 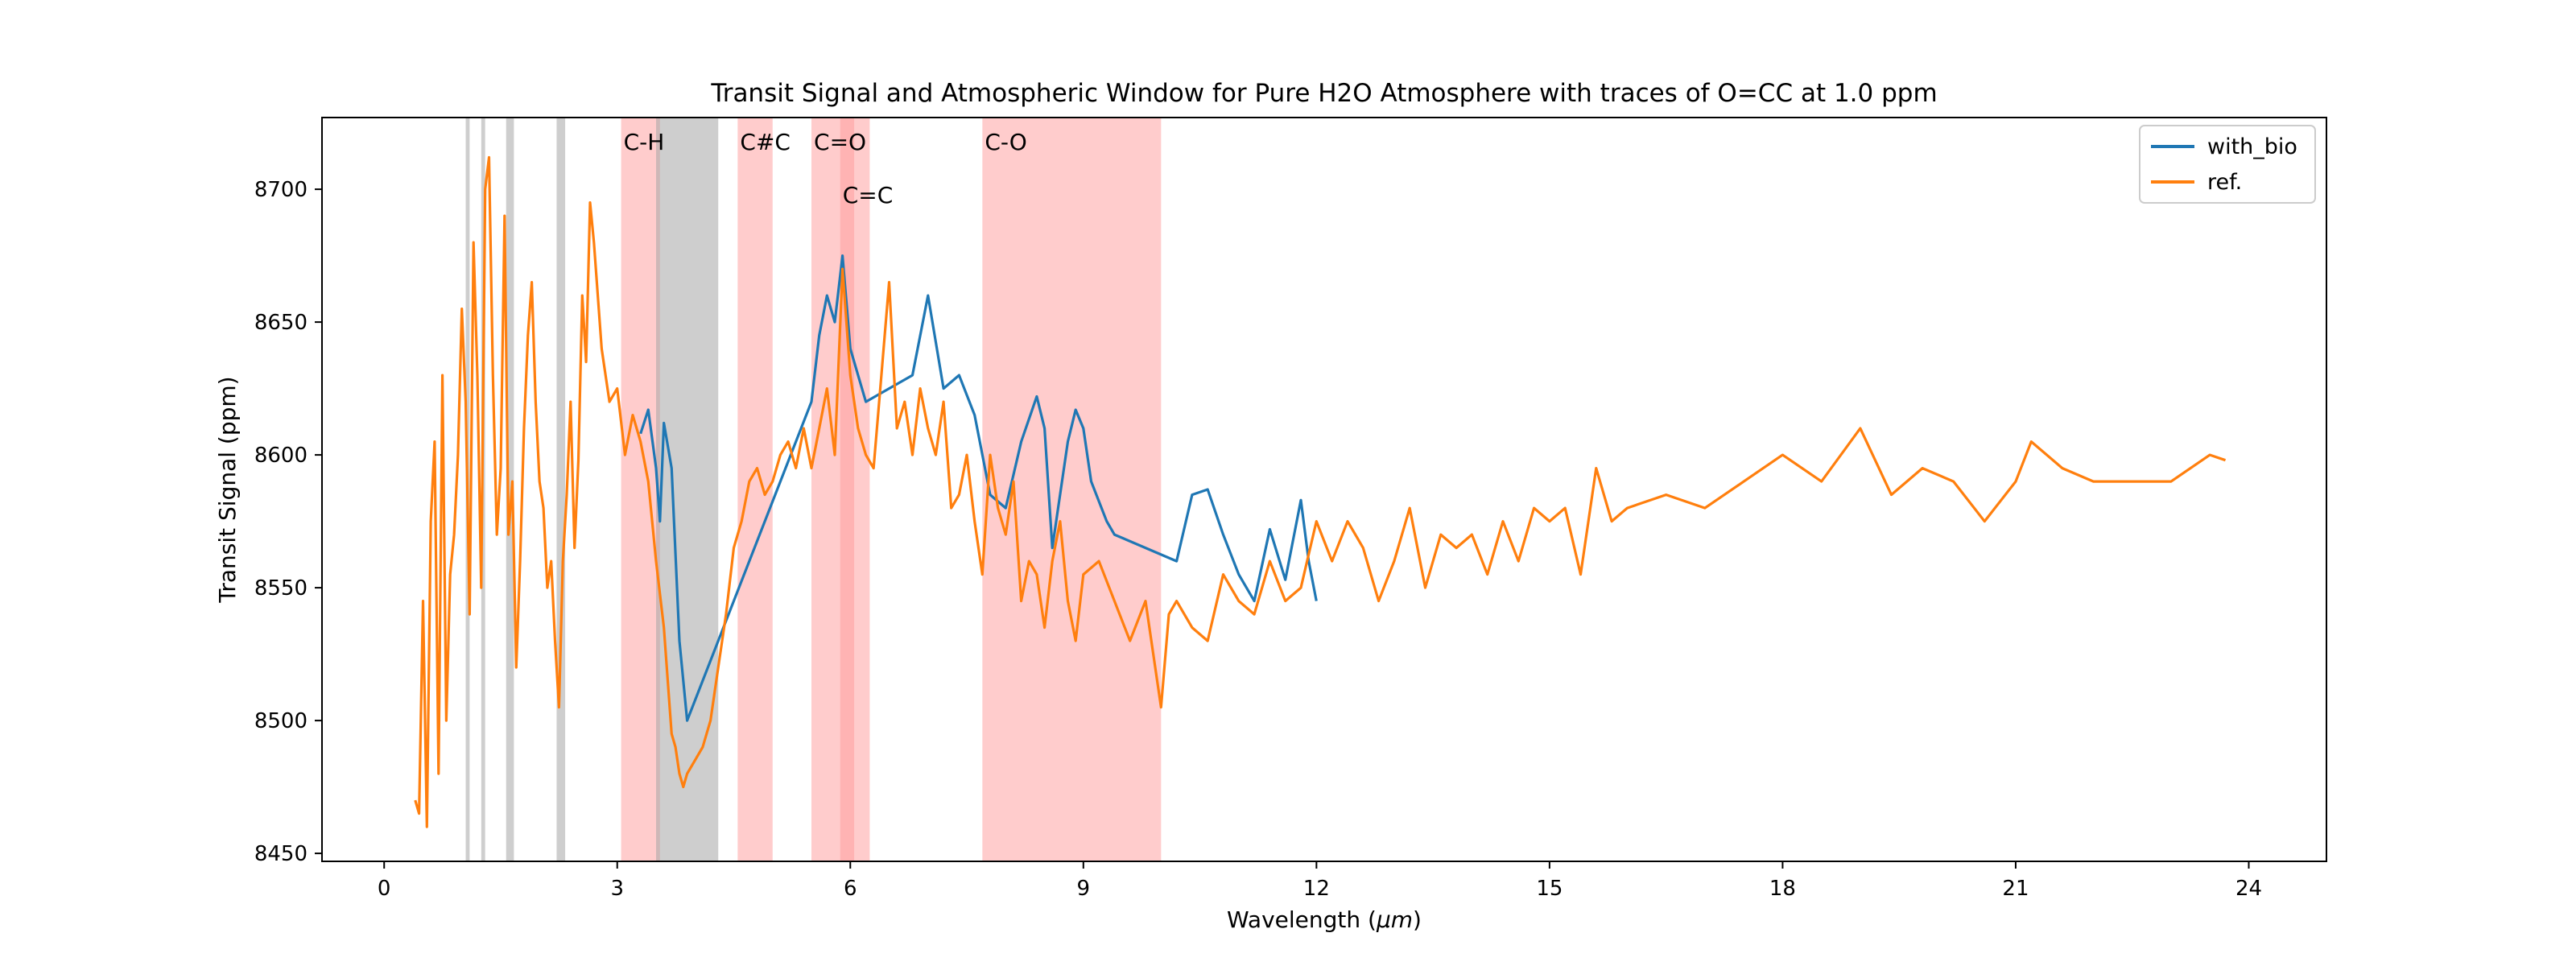 I want to click on x-tick-label: 3, so click(x=617, y=889).